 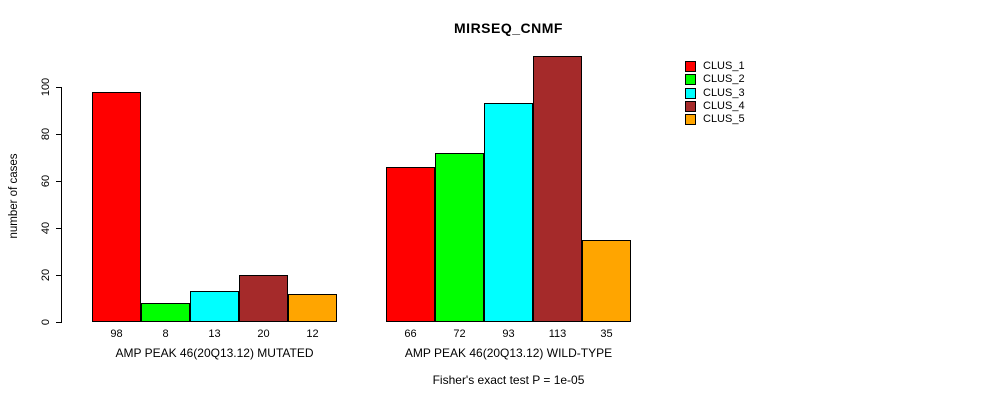 What do you see at coordinates (263, 298) in the screenshot?
I see `bar-clus_4-group1` at bounding box center [263, 298].